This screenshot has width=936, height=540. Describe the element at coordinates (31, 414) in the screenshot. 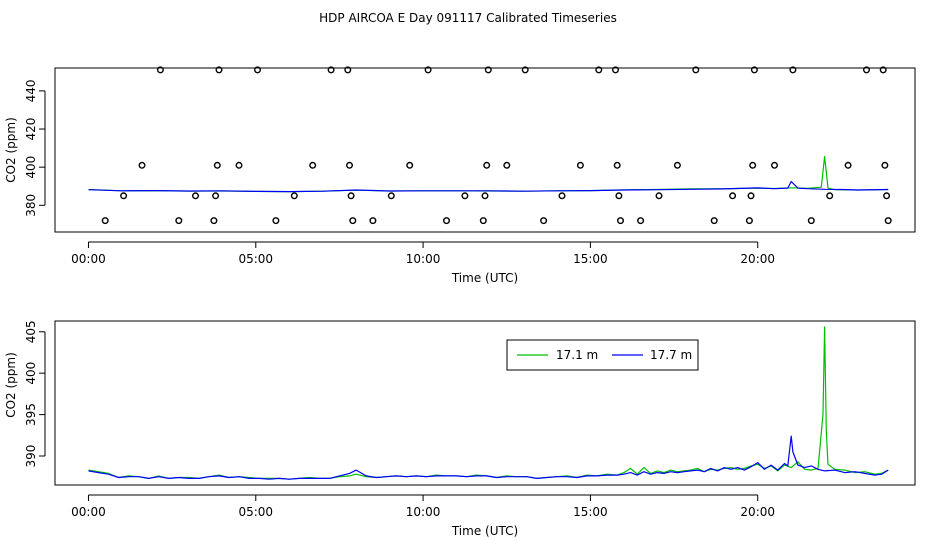

I see `bottom-y-tick-label: 395` at that location.